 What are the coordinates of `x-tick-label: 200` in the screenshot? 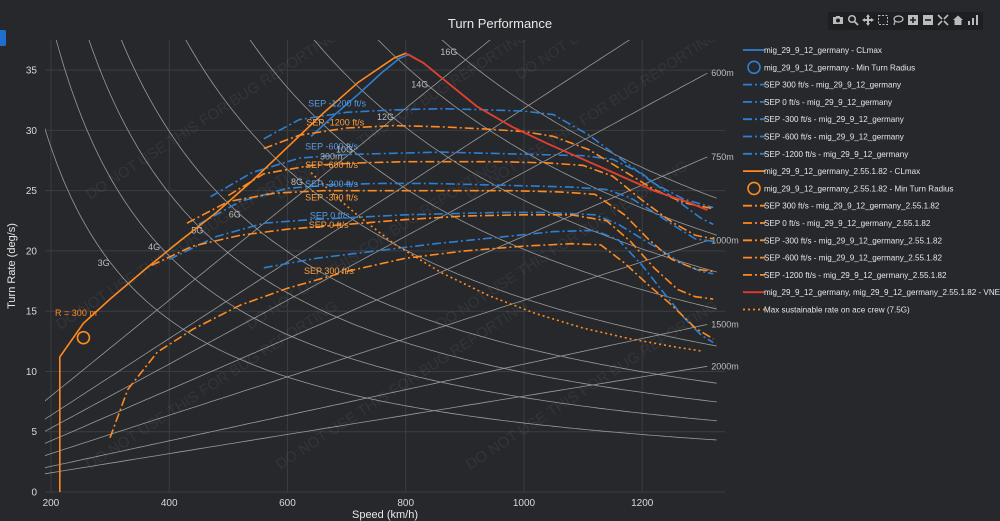 It's located at (51, 503).